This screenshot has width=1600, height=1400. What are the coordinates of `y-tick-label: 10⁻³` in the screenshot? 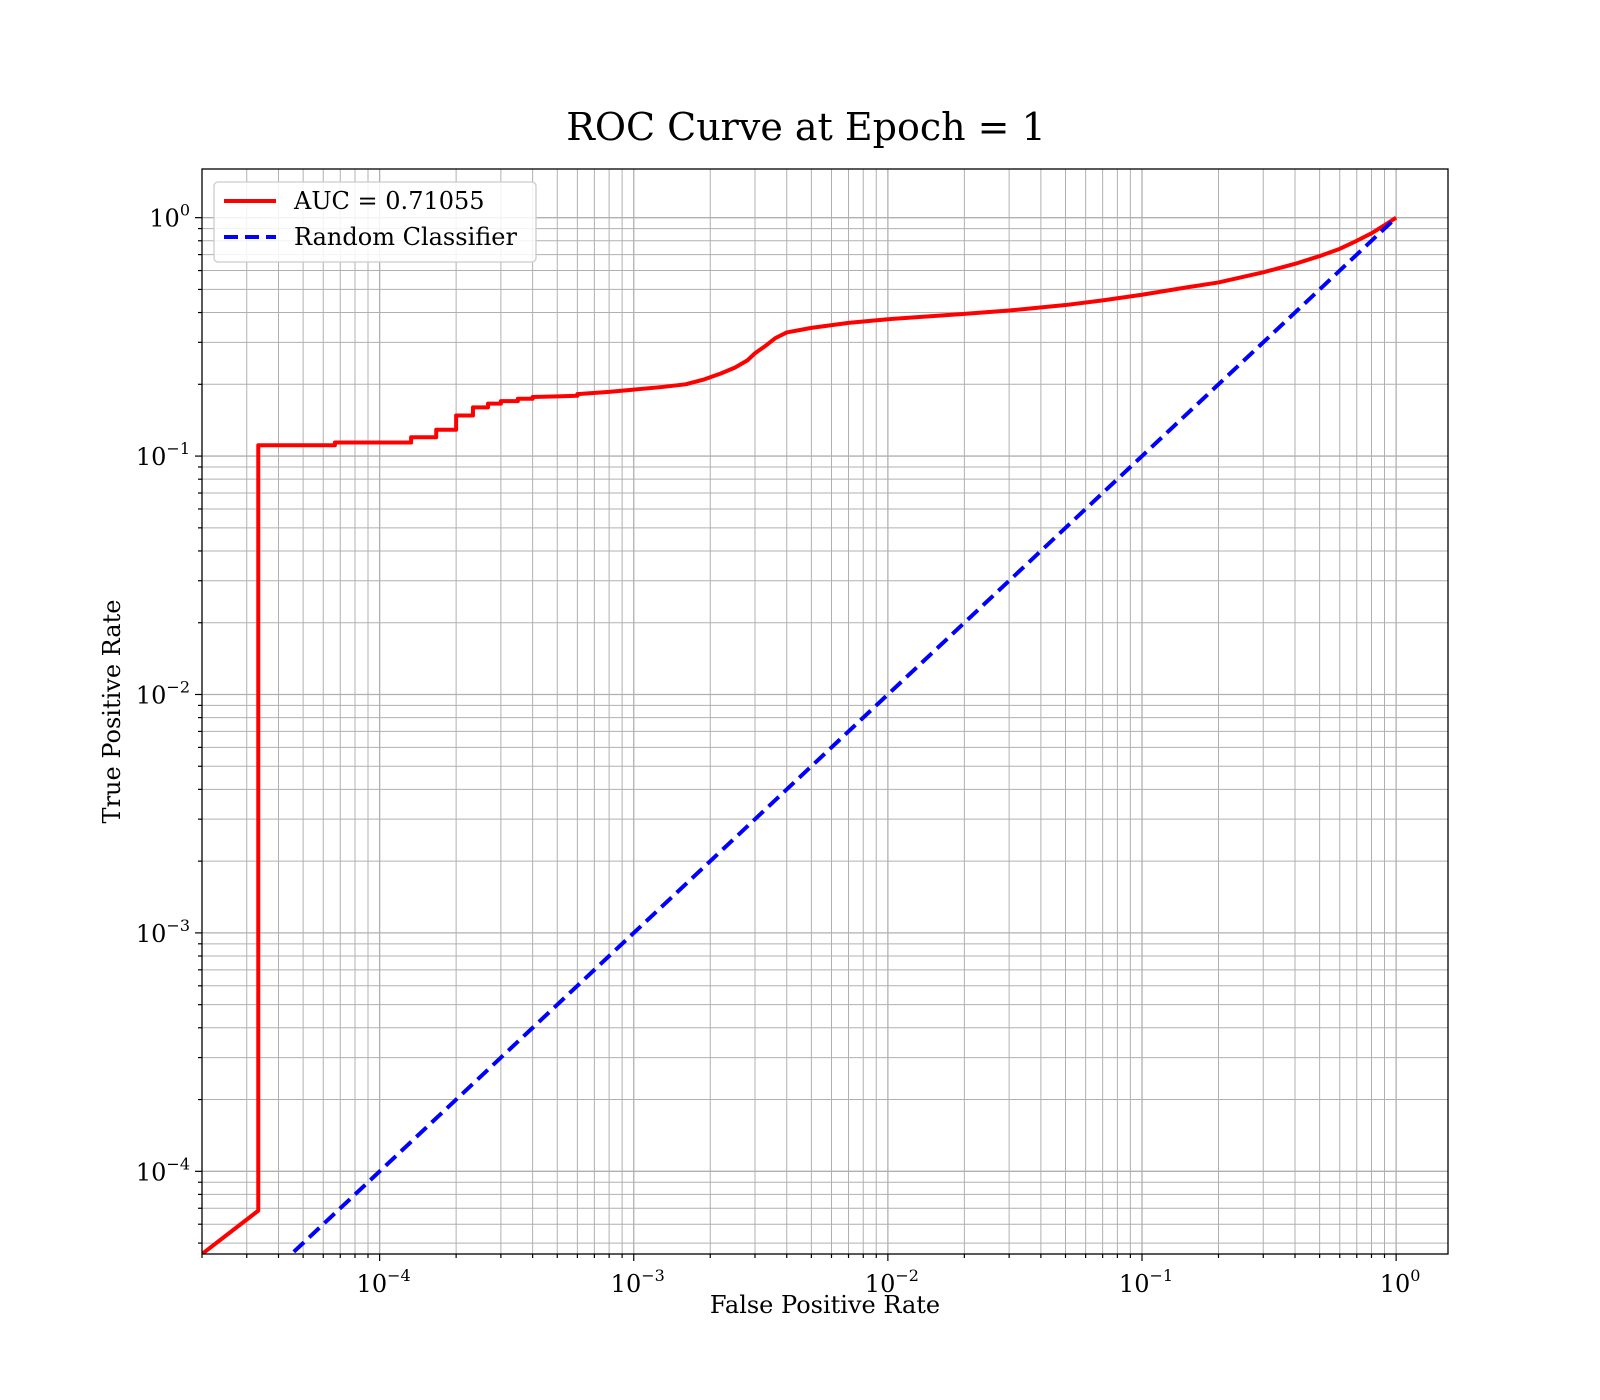 It's located at (163, 932).